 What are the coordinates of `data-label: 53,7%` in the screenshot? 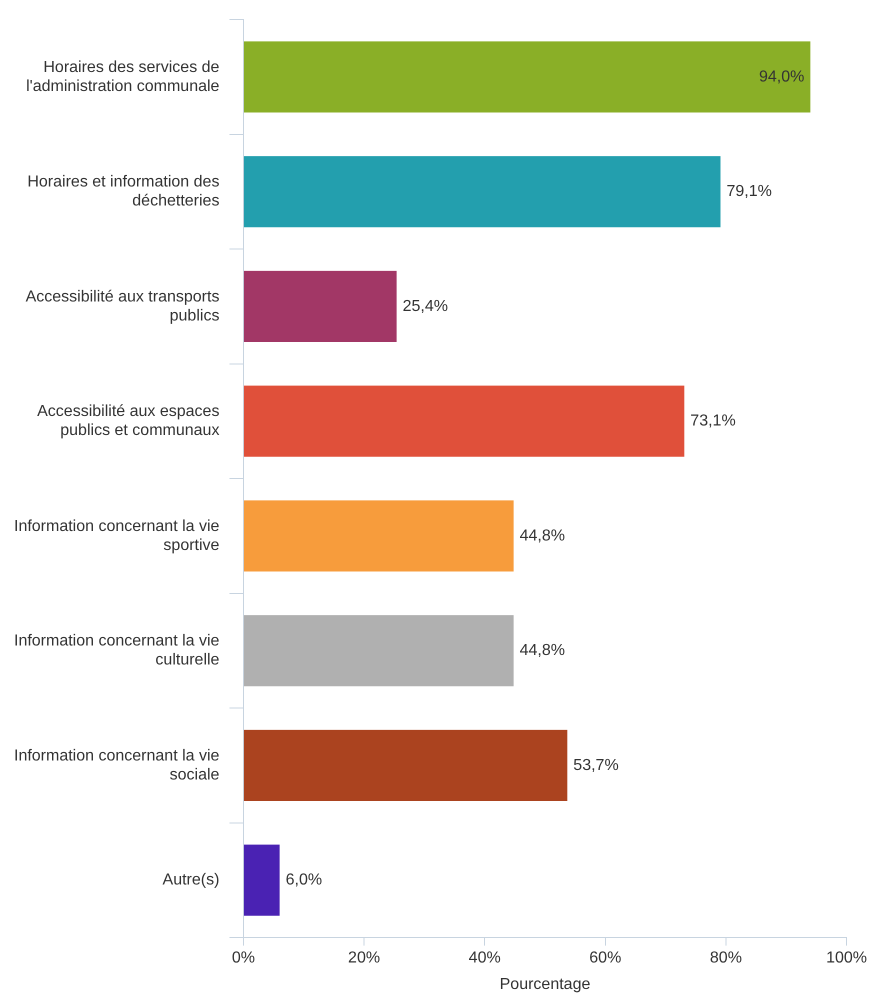 It's located at (596, 765).